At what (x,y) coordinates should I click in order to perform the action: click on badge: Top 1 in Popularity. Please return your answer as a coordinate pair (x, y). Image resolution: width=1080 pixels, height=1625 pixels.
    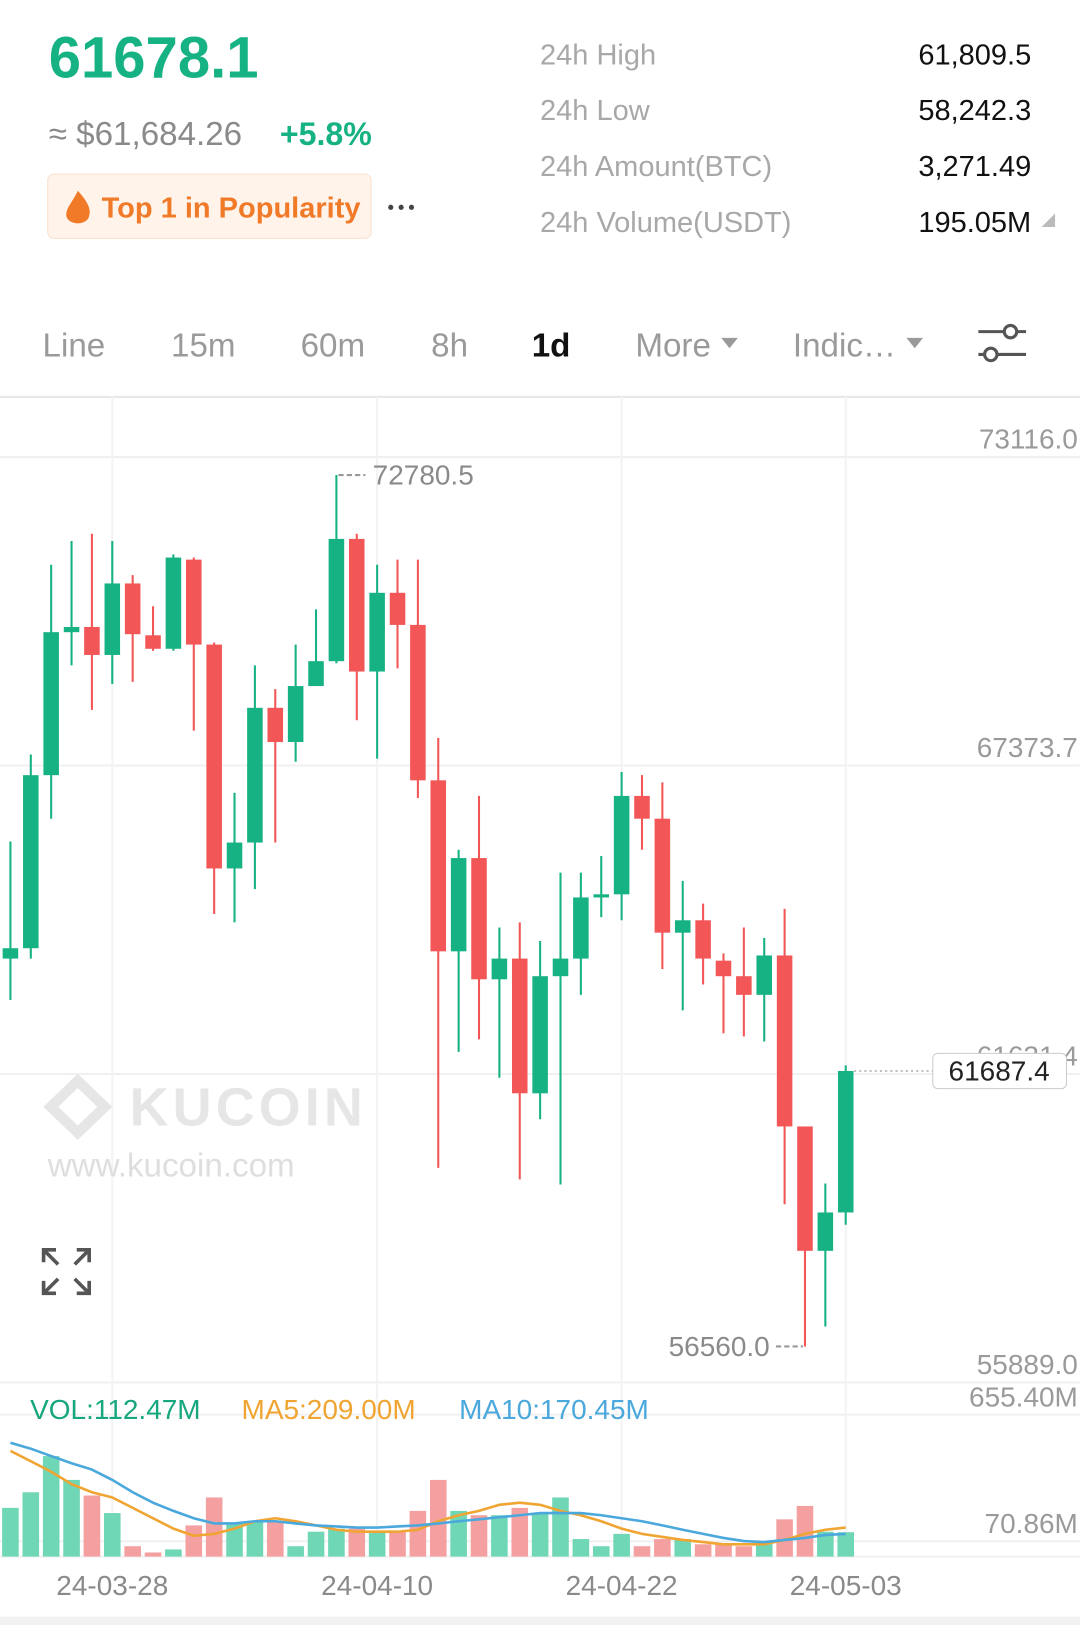
    Looking at the image, I should click on (209, 206).